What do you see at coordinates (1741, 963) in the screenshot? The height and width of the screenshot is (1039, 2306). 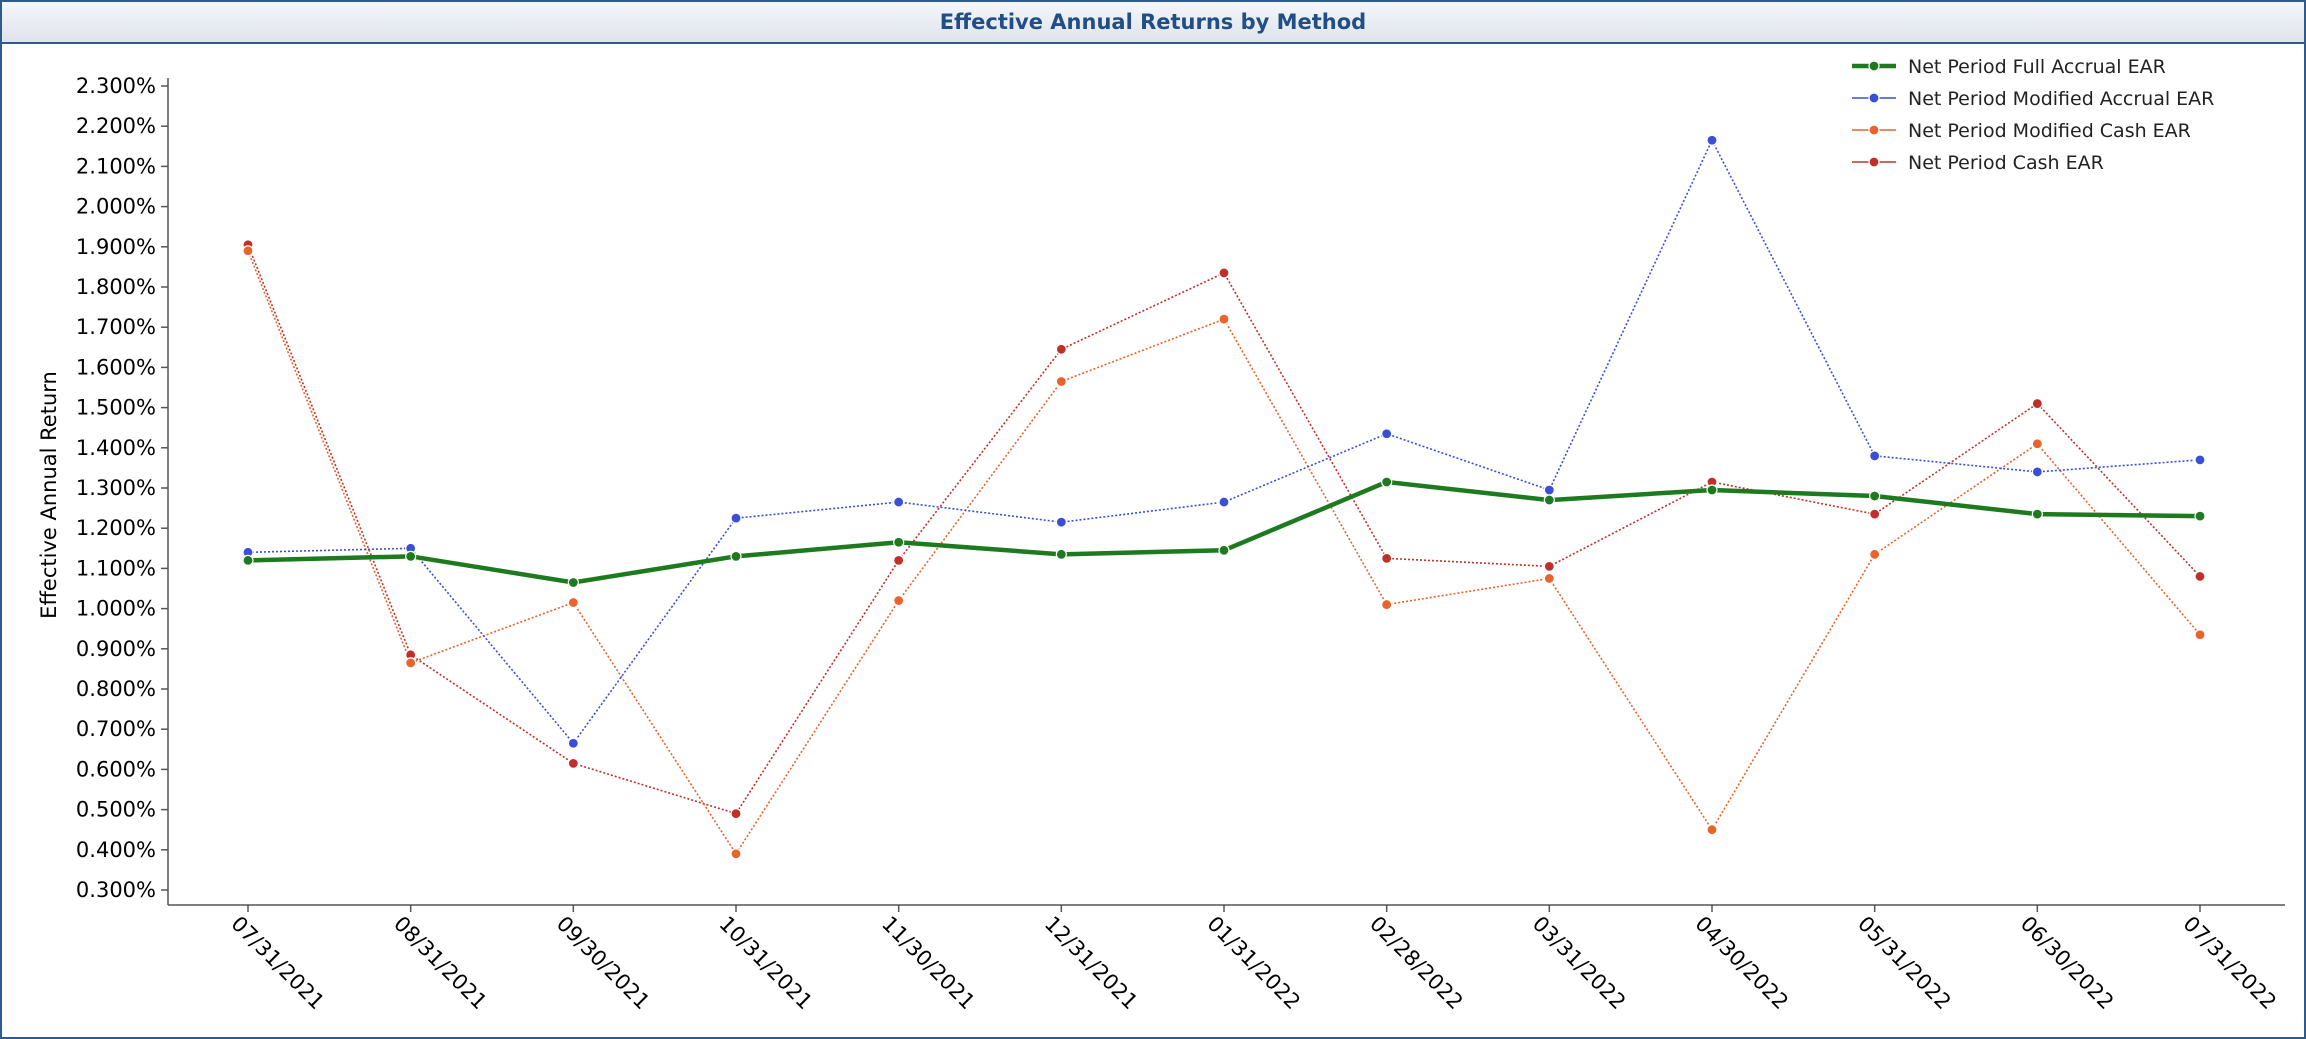 I see `x-tick-label: 04/30/2022` at bounding box center [1741, 963].